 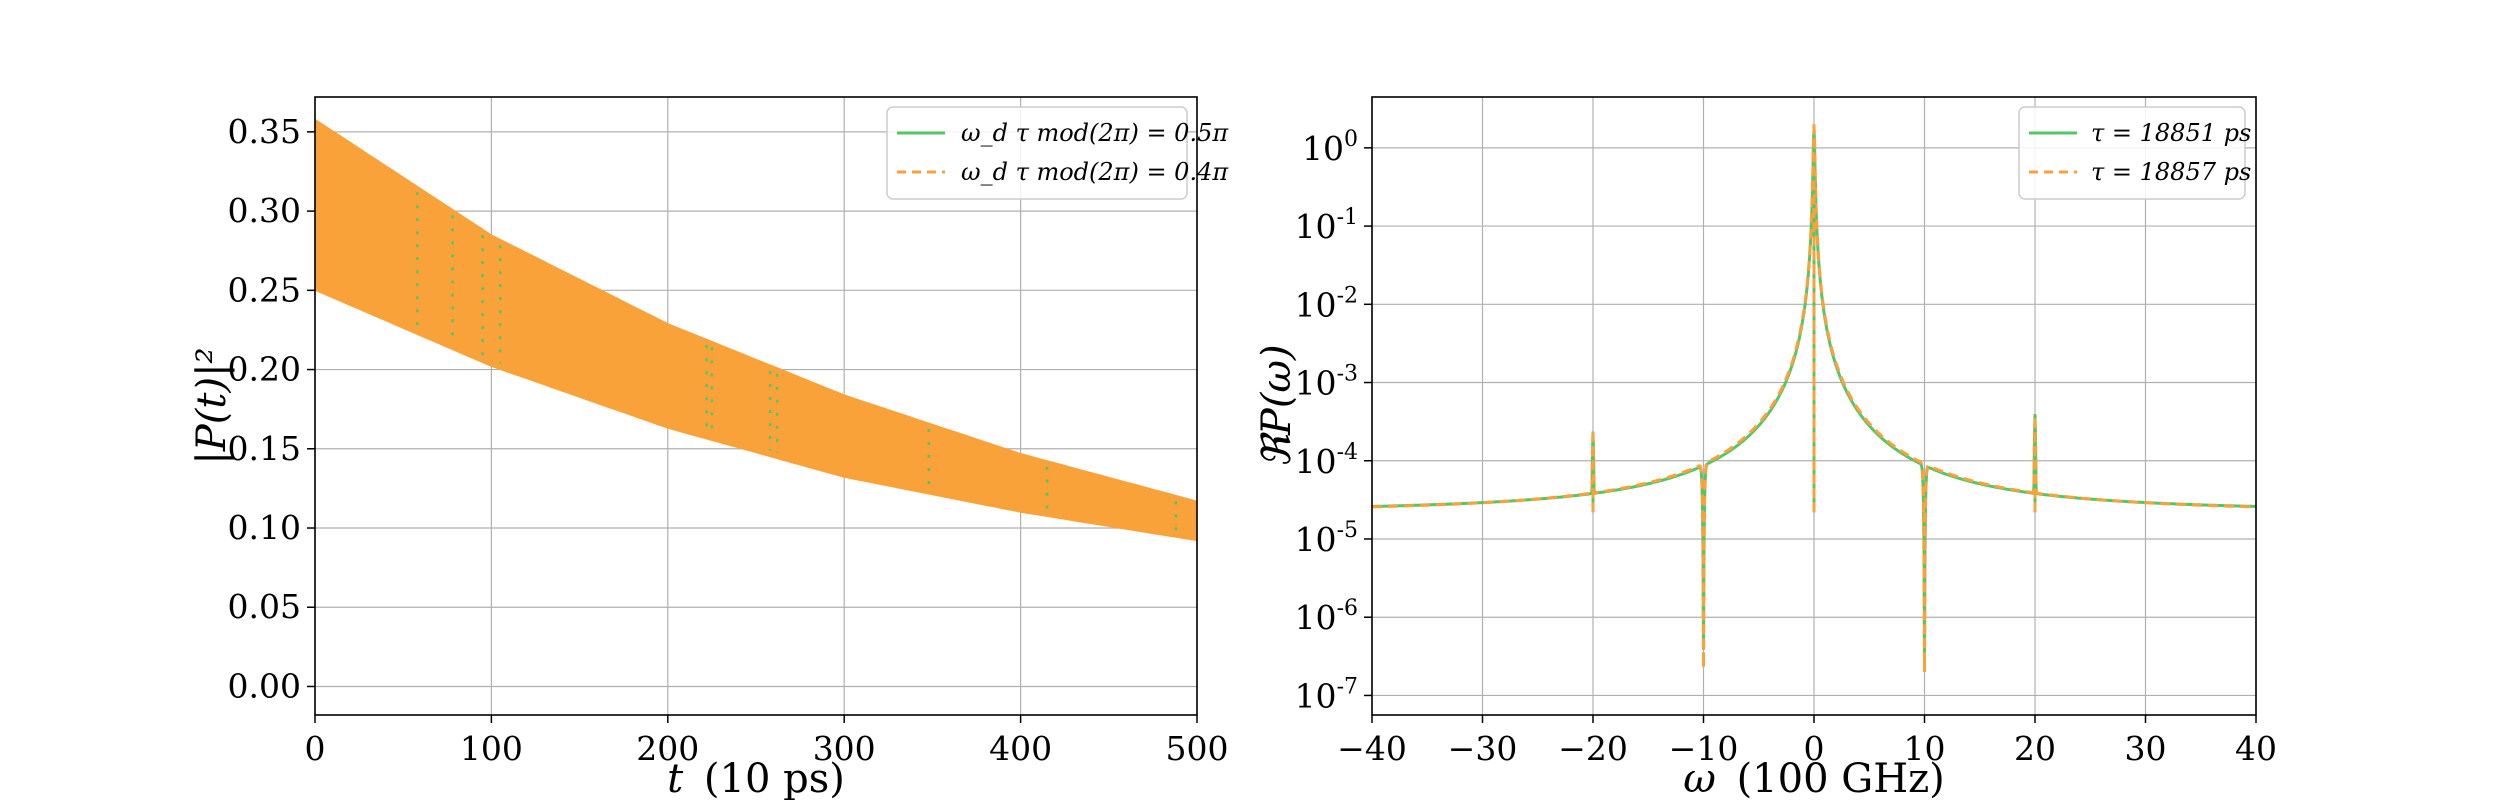 I want to click on right-ytick-label: 10⁻³, so click(x=1326, y=382).